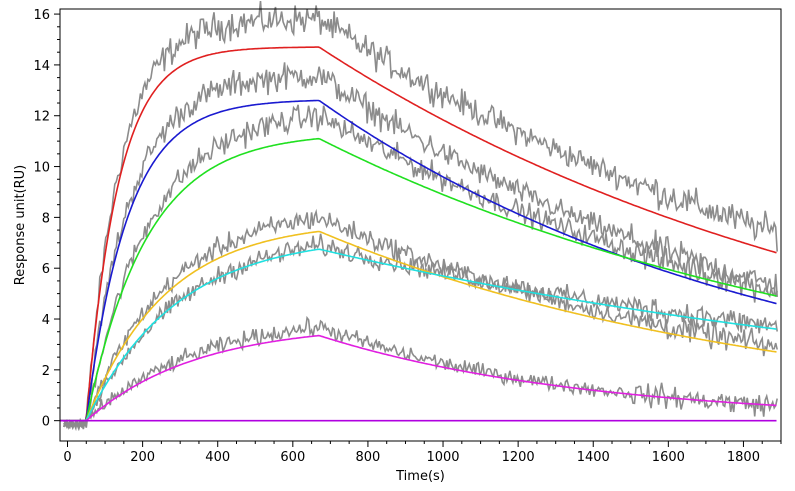  I want to click on x-axis-title: Time(s), so click(420, 476).